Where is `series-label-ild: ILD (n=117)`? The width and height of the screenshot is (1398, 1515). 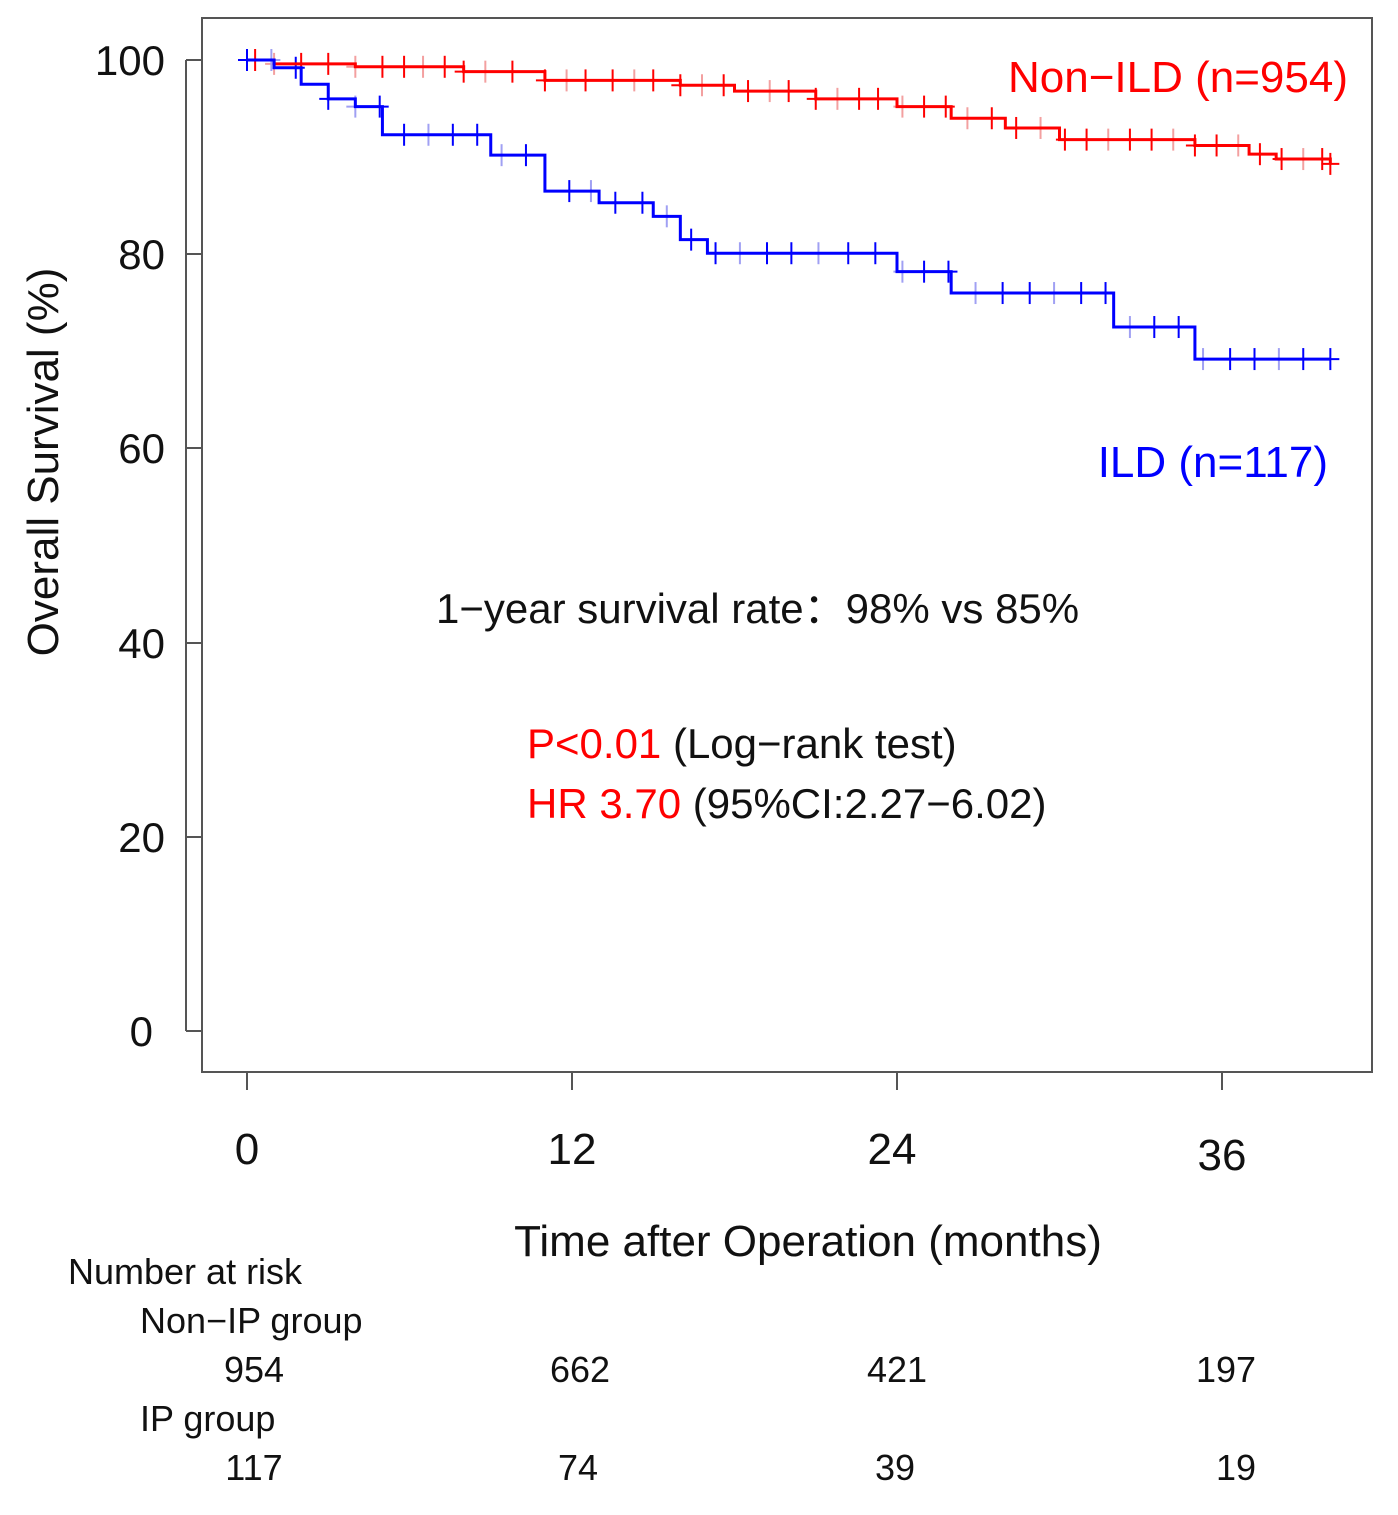 series-label-ild: ILD (n=117) is located at coordinates (1213, 462).